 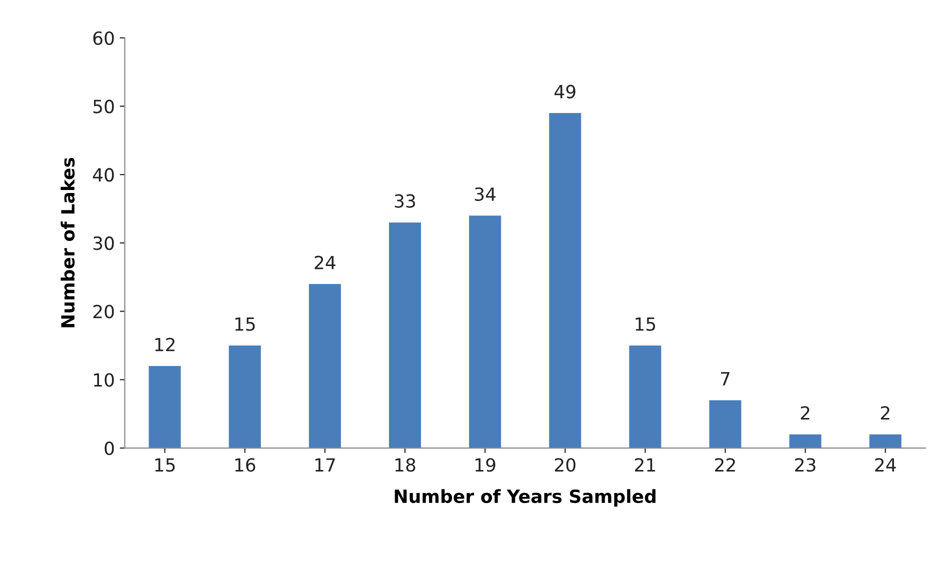 What do you see at coordinates (103, 243) in the screenshot?
I see `y-tick-label: 30` at bounding box center [103, 243].